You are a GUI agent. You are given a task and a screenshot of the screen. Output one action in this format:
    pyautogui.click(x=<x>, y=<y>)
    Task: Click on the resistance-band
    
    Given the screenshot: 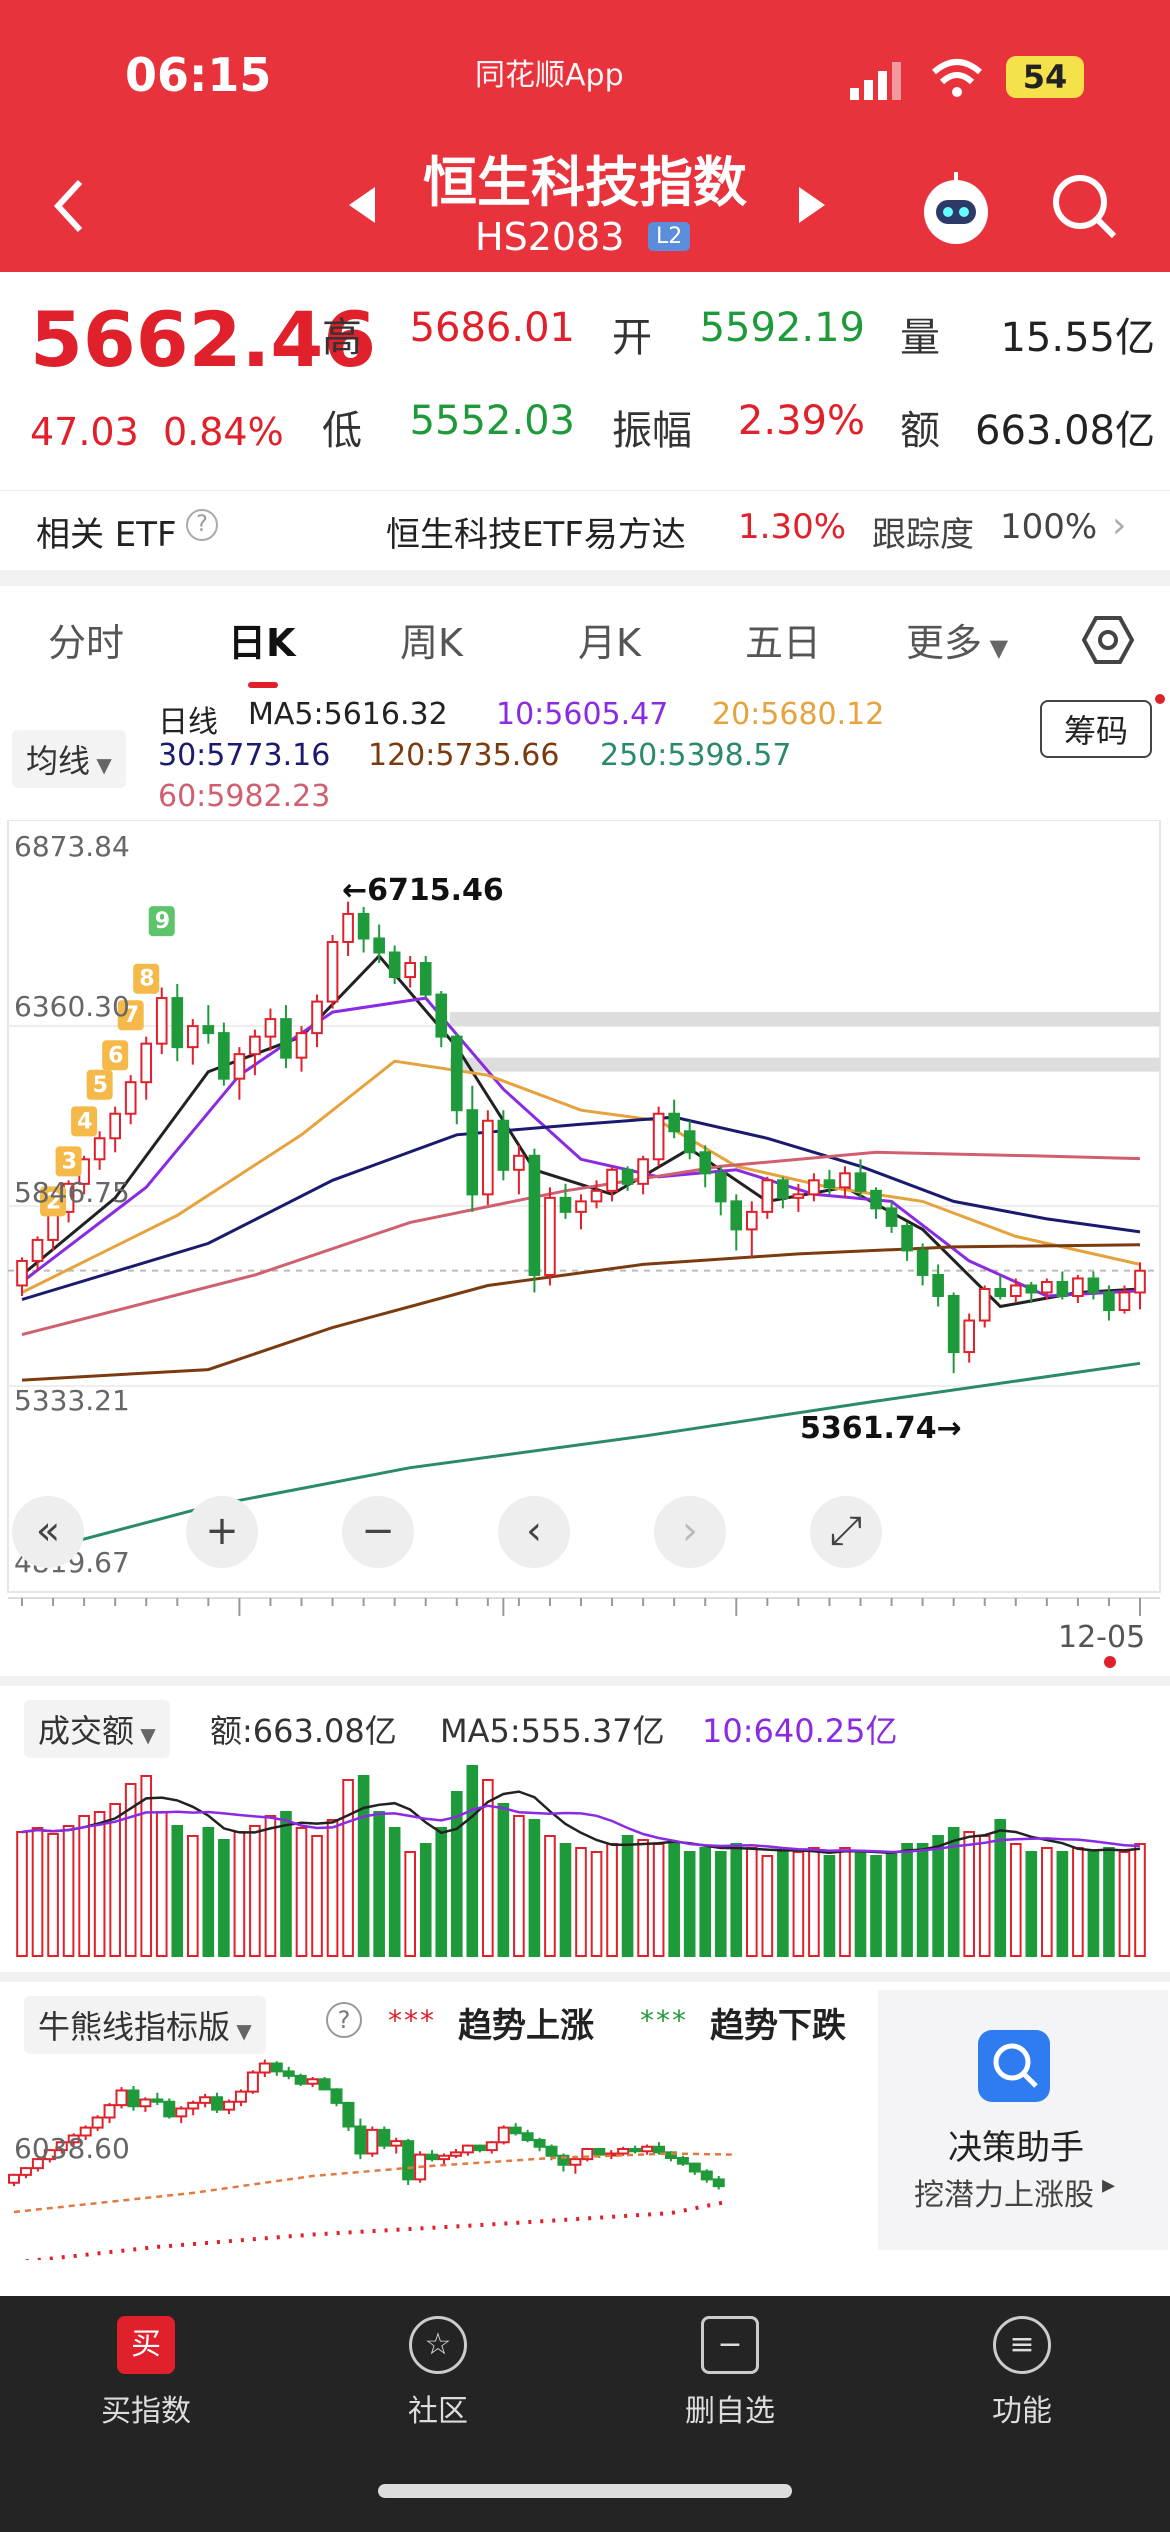 What is the action you would take?
    pyautogui.click(x=805, y=1019)
    